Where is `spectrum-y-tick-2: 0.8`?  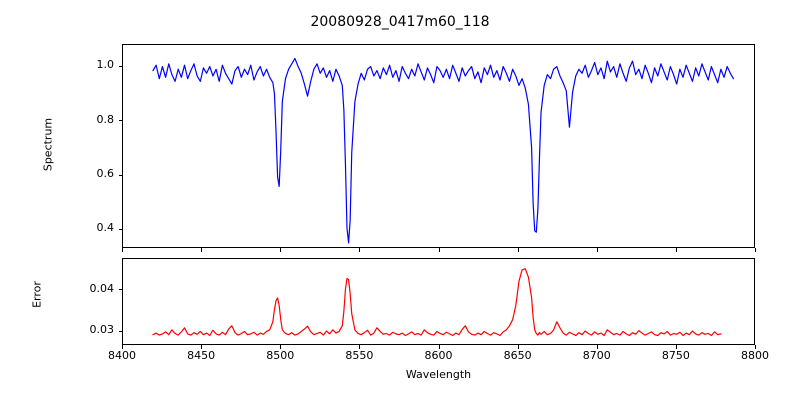 spectrum-y-tick-2: 0.8 is located at coordinates (105, 119).